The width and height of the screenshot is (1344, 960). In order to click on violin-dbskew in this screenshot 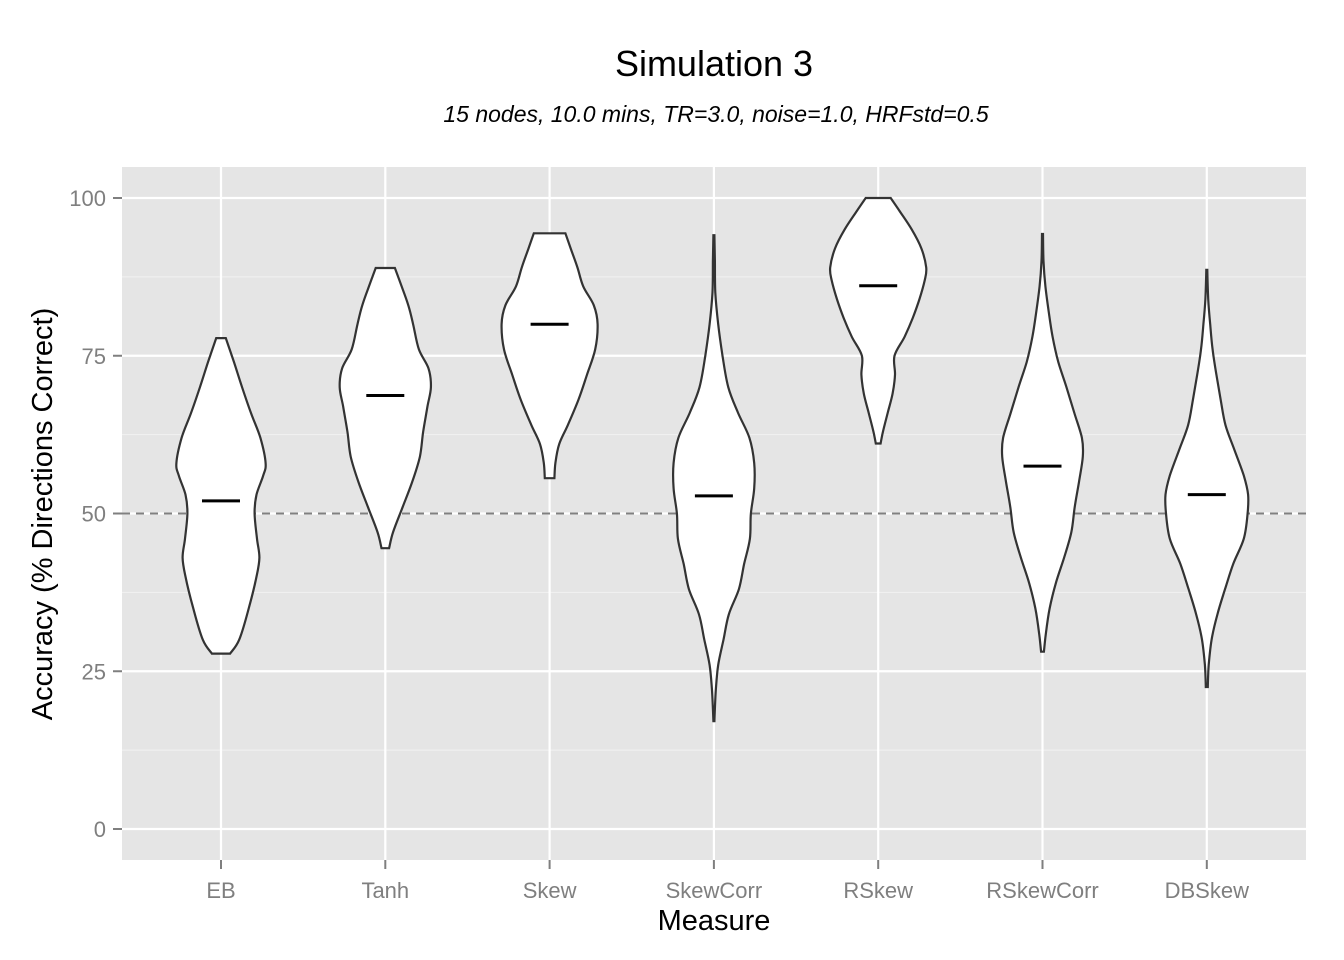, I will do `click(1207, 478)`.